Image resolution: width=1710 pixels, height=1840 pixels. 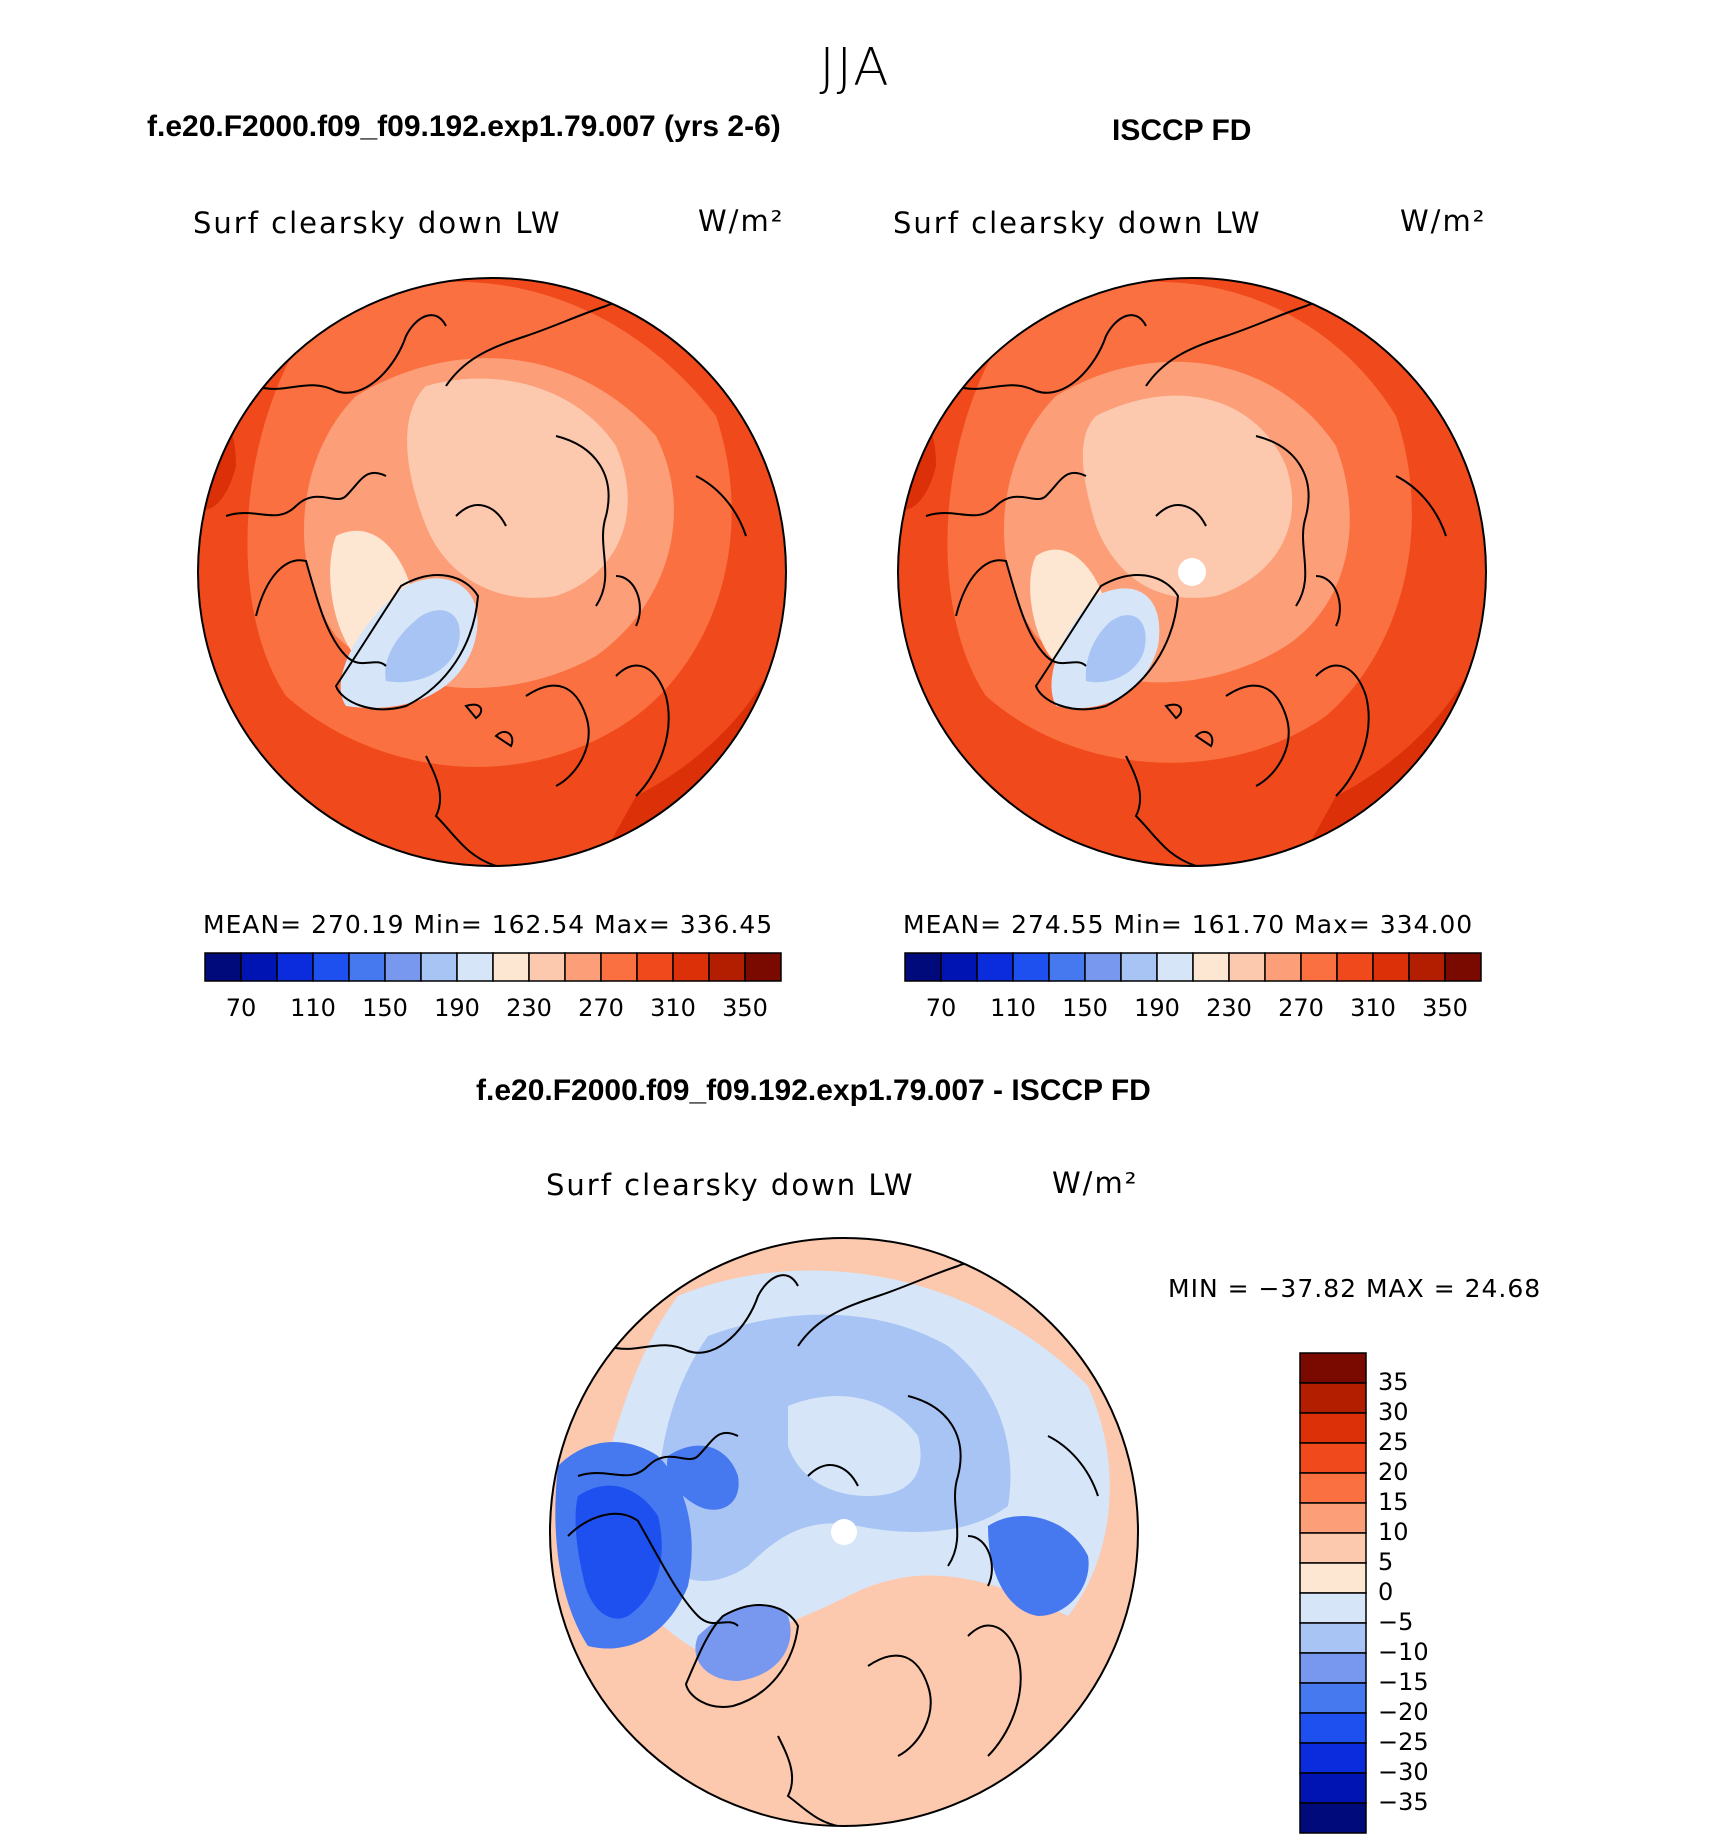 What do you see at coordinates (1471, 366) in the screenshot?
I see `contour-320-330-band` at bounding box center [1471, 366].